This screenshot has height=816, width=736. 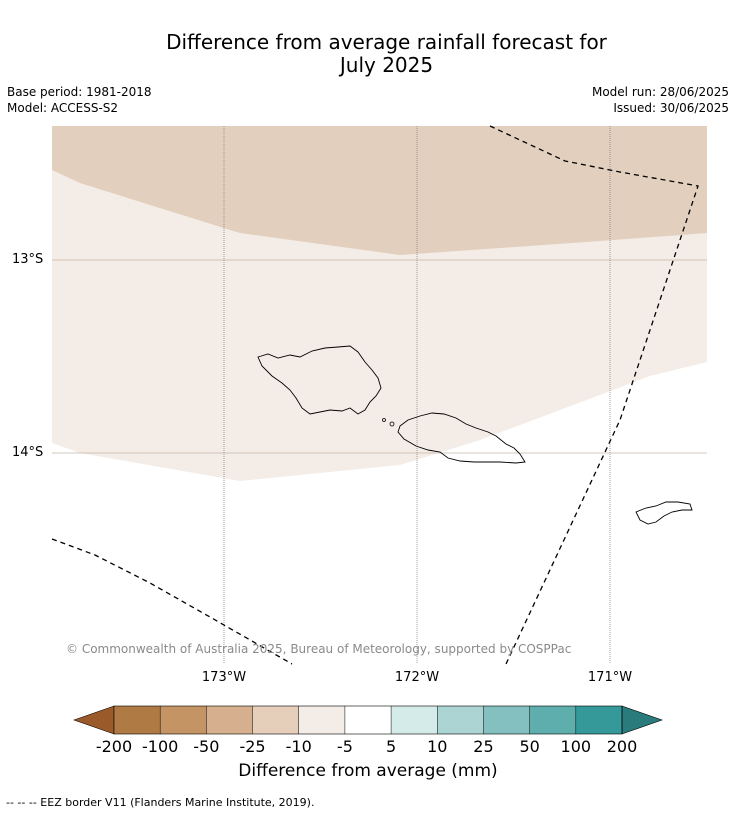 What do you see at coordinates (298, 746) in the screenshot?
I see `colorbar-tick-label: -10` at bounding box center [298, 746].